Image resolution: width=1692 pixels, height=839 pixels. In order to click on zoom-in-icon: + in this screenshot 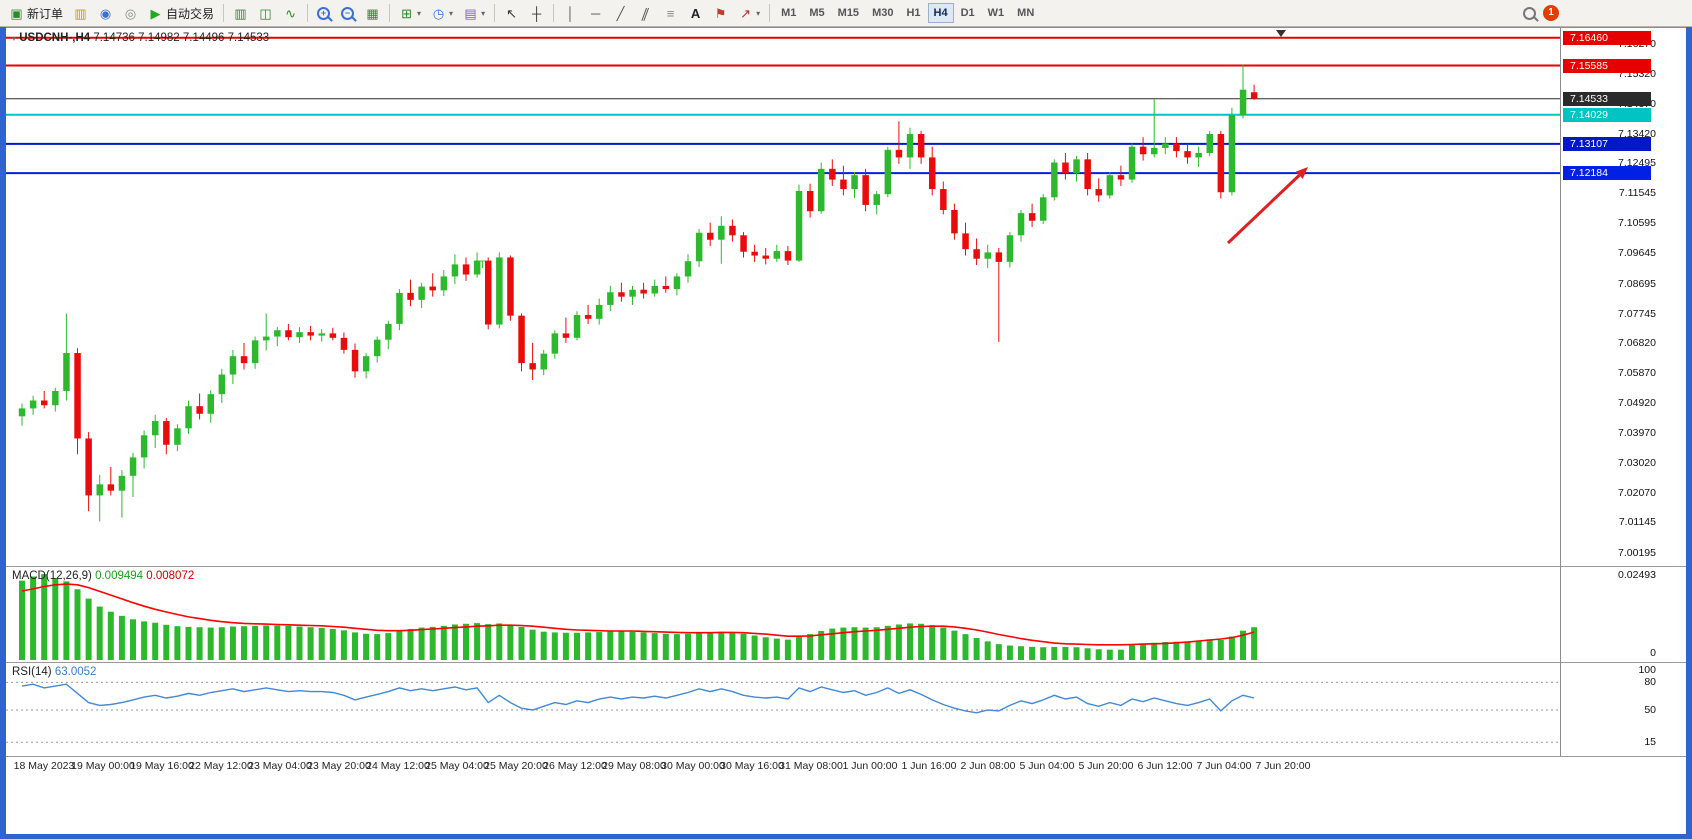, I will do `click(324, 13)`.